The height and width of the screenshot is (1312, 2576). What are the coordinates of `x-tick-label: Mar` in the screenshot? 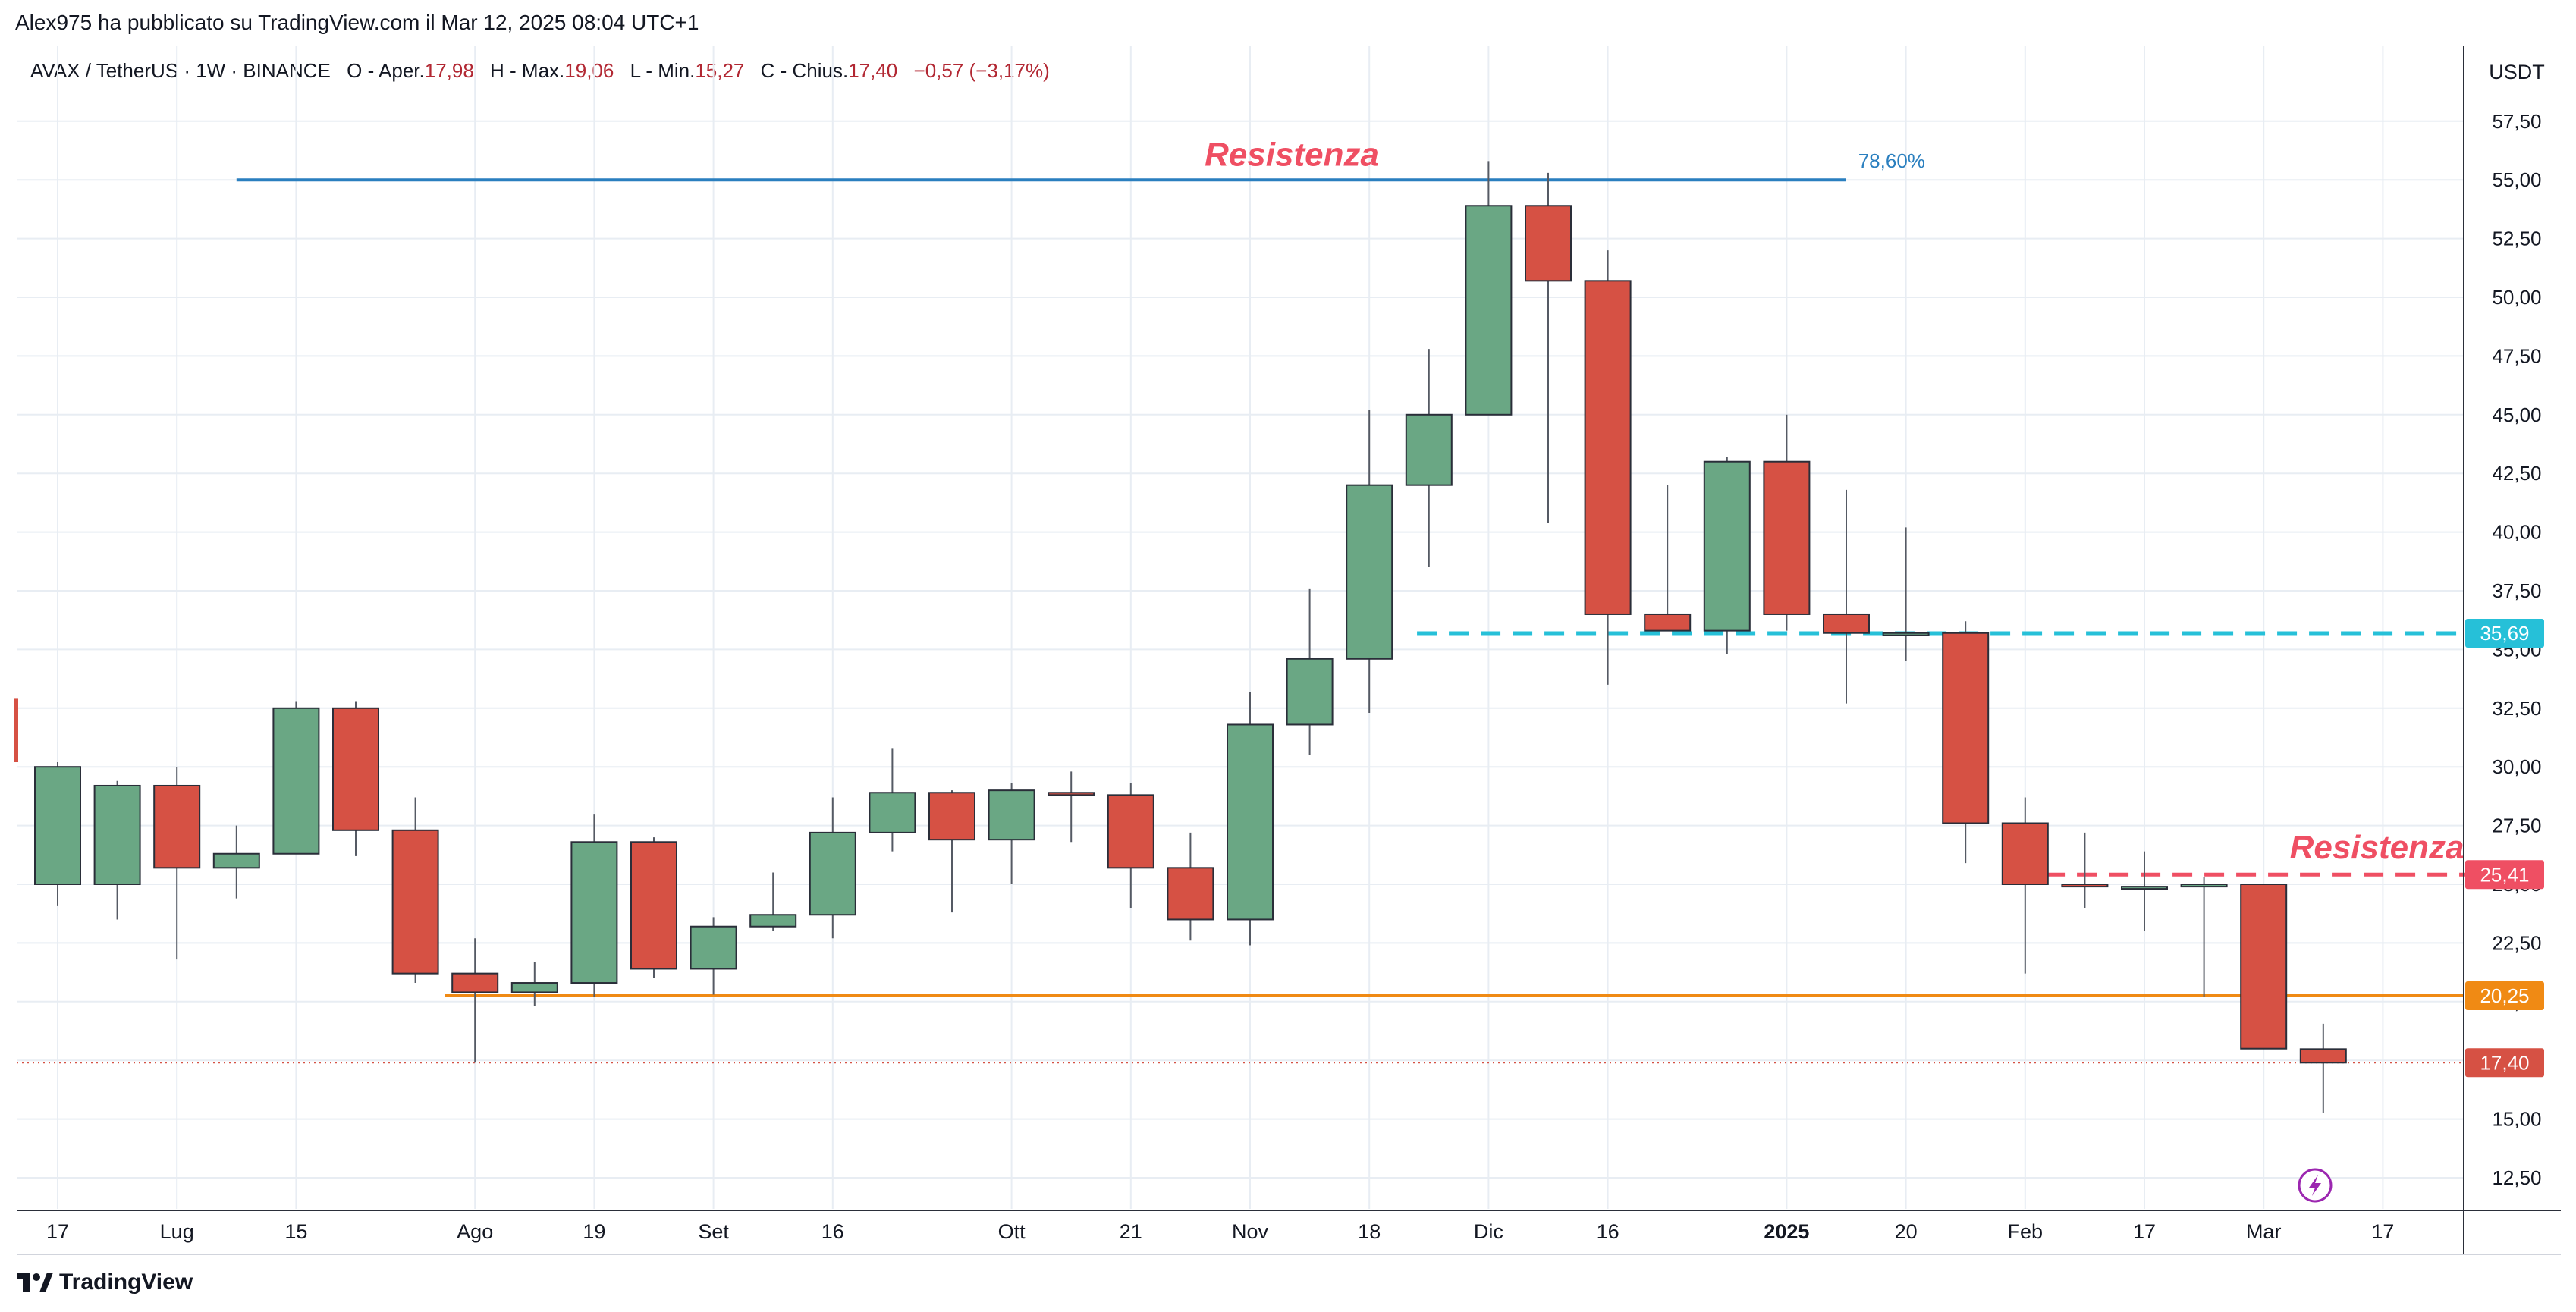 It's located at (2264, 1231).